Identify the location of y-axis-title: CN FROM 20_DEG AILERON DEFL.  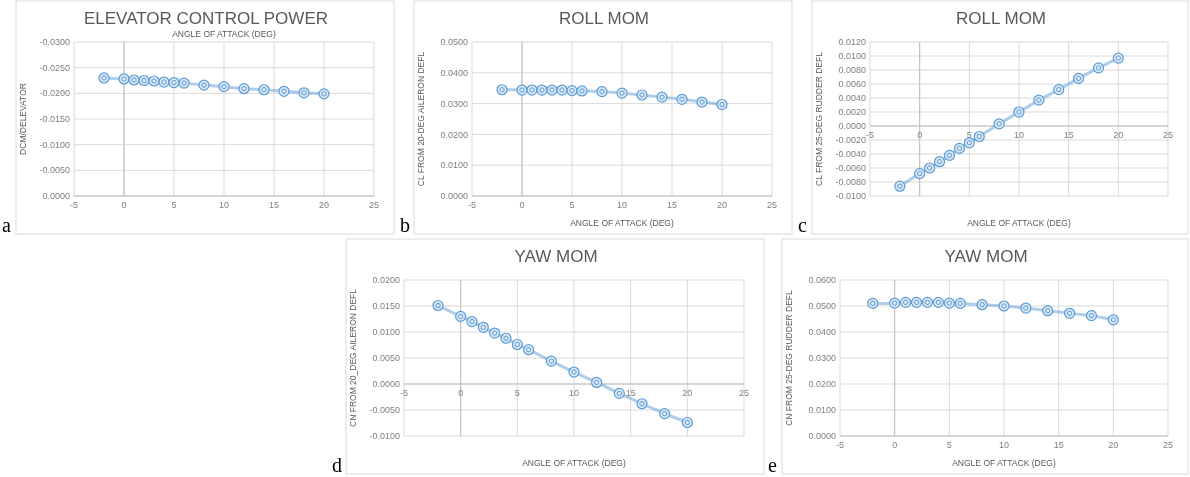
(353, 357).